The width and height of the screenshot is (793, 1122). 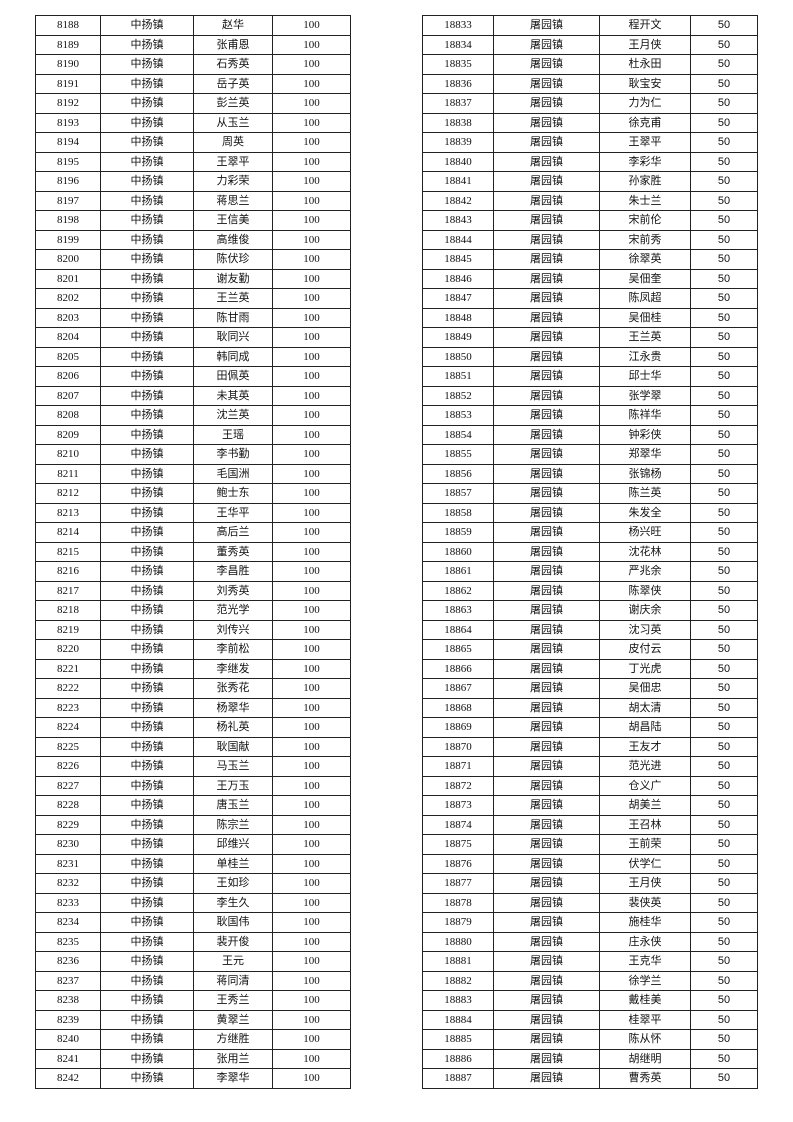 I want to click on cell-id: 18877, so click(x=458, y=883).